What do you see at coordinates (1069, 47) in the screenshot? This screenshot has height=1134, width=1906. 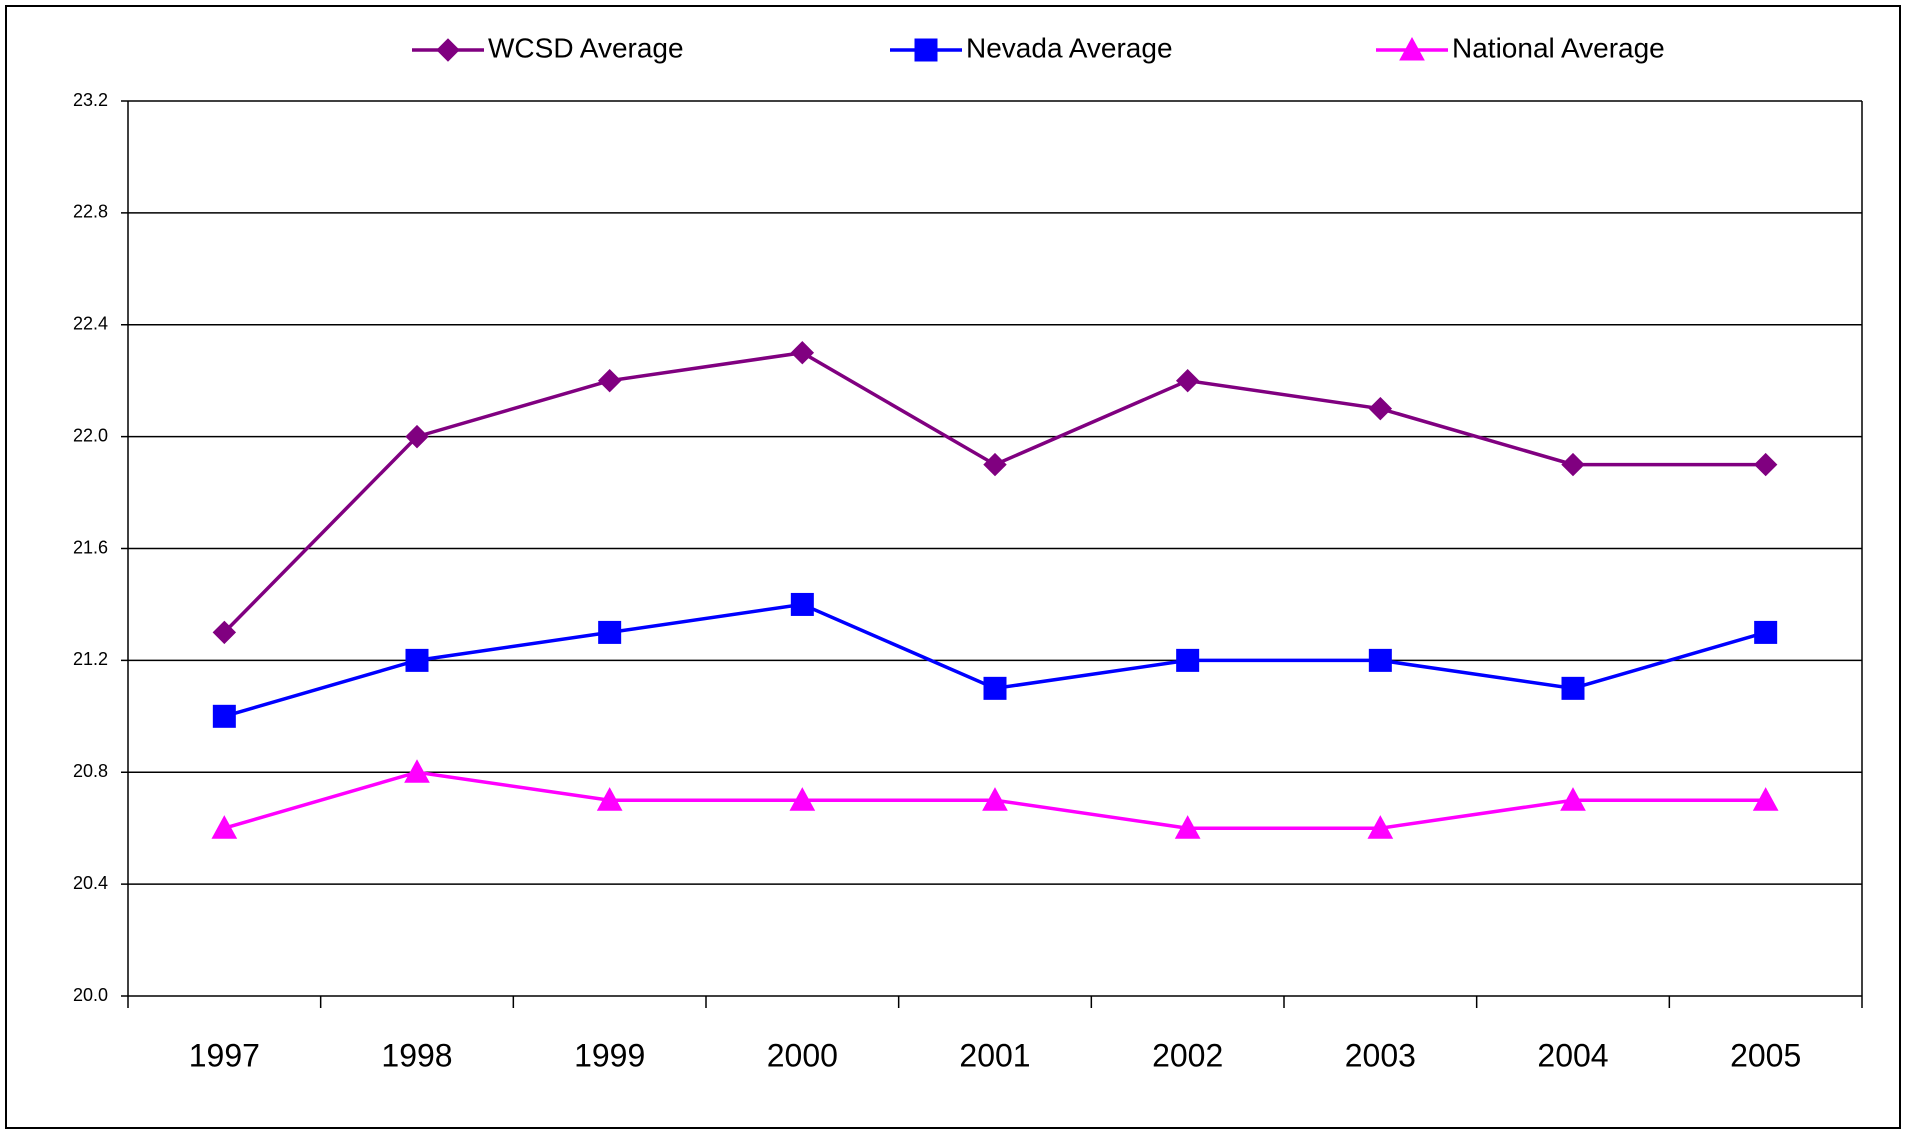 I see `legend-label: Nevada Average` at bounding box center [1069, 47].